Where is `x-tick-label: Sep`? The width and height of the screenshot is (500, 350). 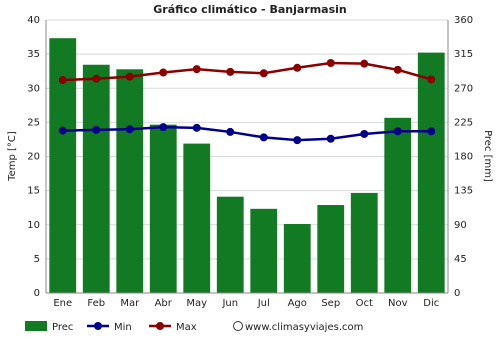 x-tick-label: Sep is located at coordinates (330, 303).